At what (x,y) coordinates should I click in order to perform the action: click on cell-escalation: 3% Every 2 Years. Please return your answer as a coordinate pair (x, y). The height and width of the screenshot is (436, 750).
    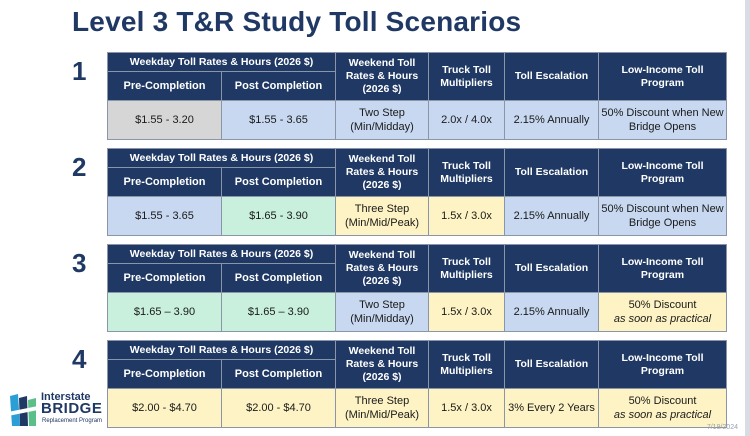
    Looking at the image, I should click on (551, 408).